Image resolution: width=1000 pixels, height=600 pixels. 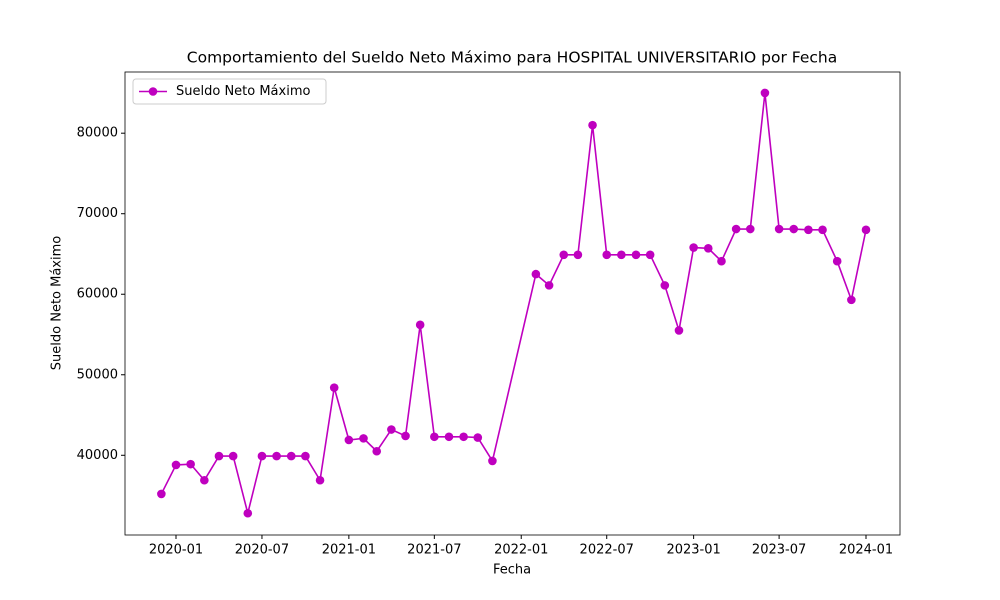 I want to click on x-tick-label: 2021-01, so click(x=349, y=550).